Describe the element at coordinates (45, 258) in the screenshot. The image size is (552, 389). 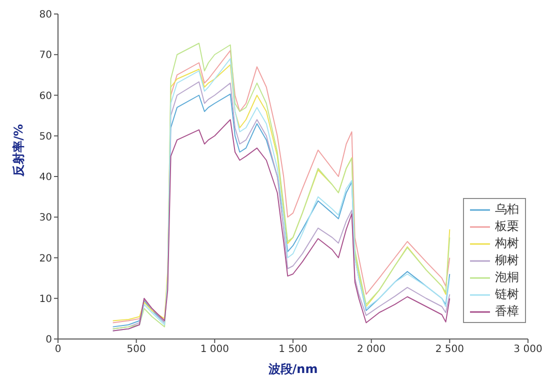
I see `y-tick-label: 20` at that location.